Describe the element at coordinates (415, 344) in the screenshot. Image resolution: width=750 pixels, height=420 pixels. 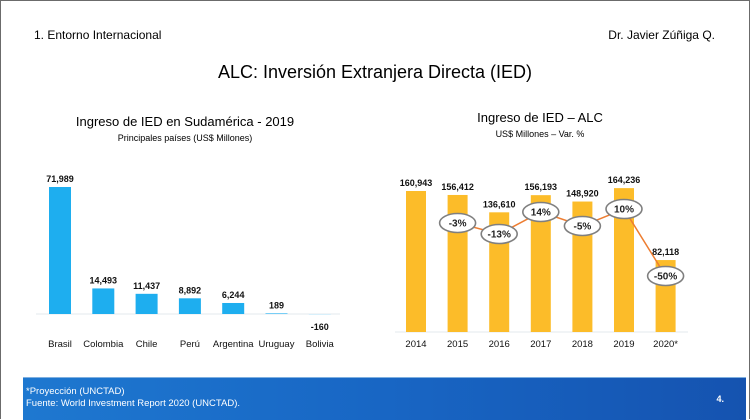
I see `right-category-label: 2014` at that location.